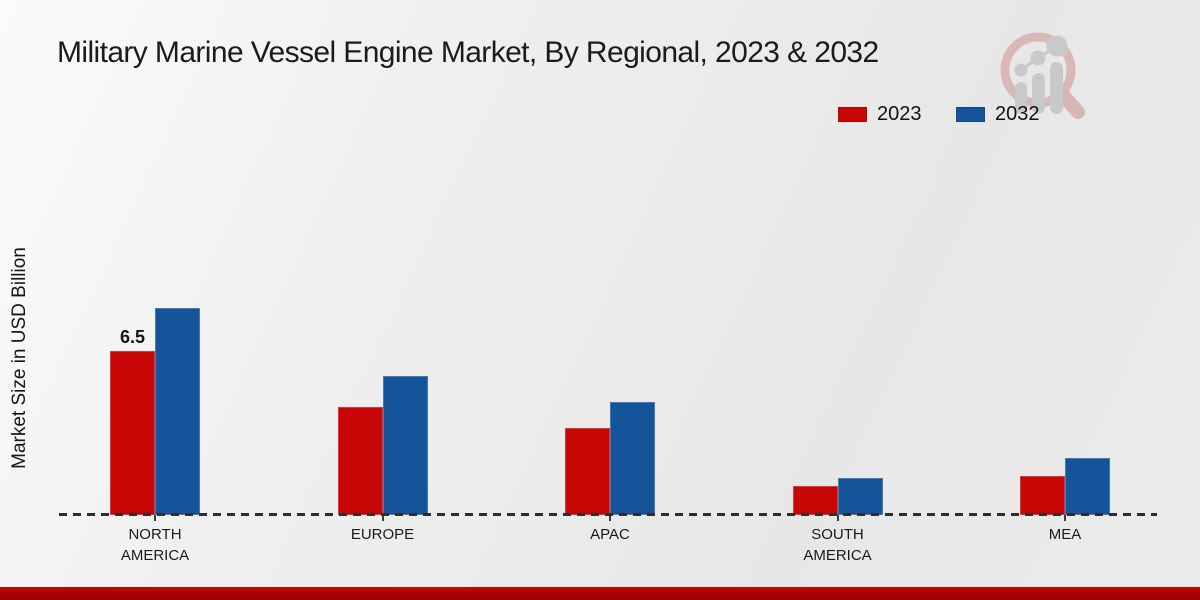 This screenshot has height=600, width=1200. I want to click on legend-label-2023: 2023, so click(899, 114).